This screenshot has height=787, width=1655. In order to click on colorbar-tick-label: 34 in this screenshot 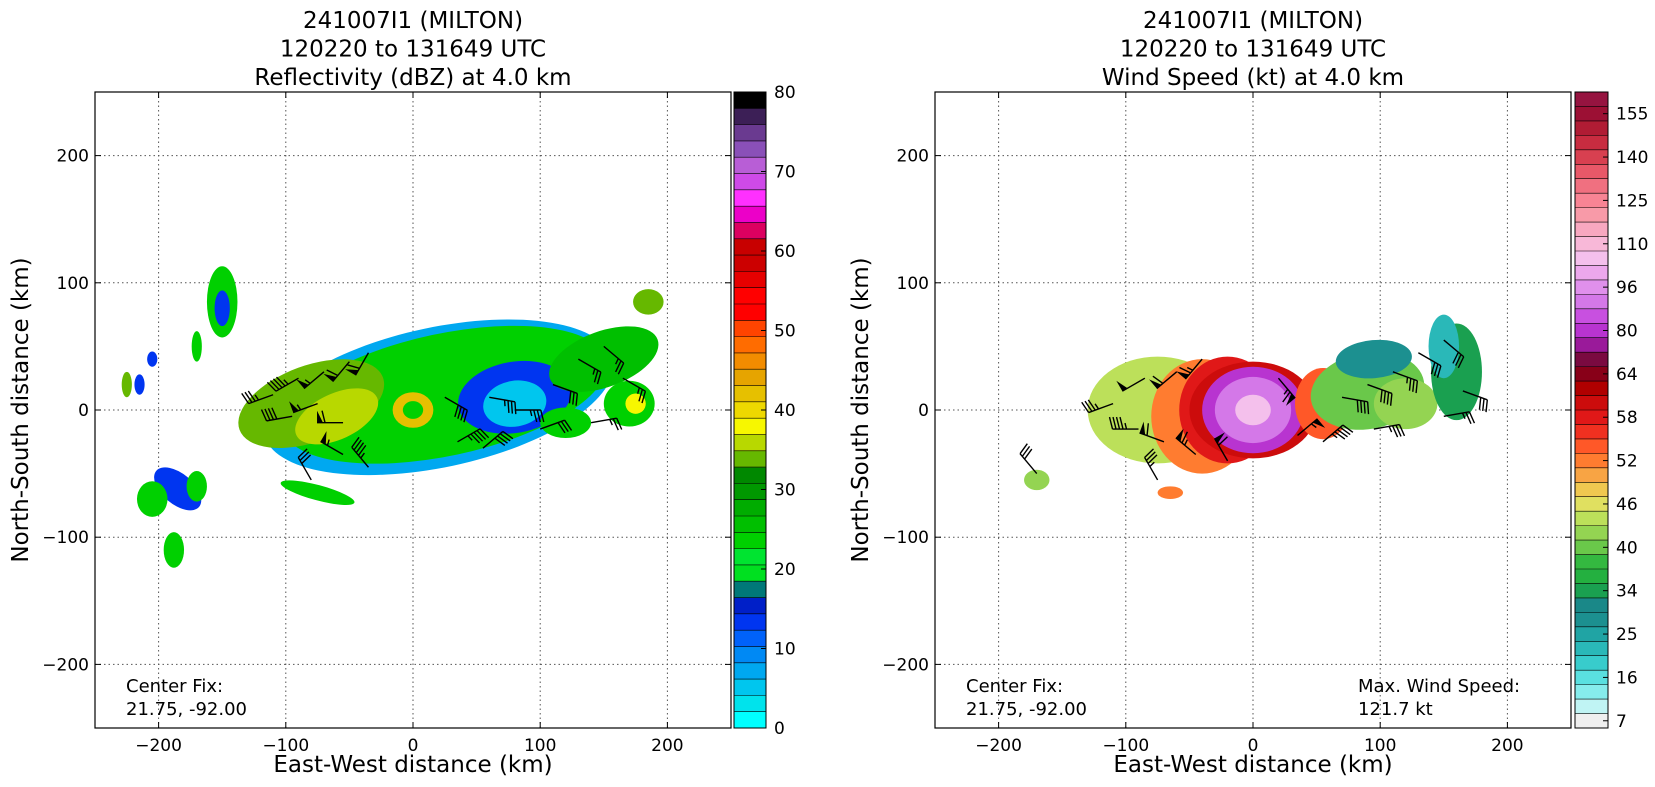, I will do `click(1627, 592)`.